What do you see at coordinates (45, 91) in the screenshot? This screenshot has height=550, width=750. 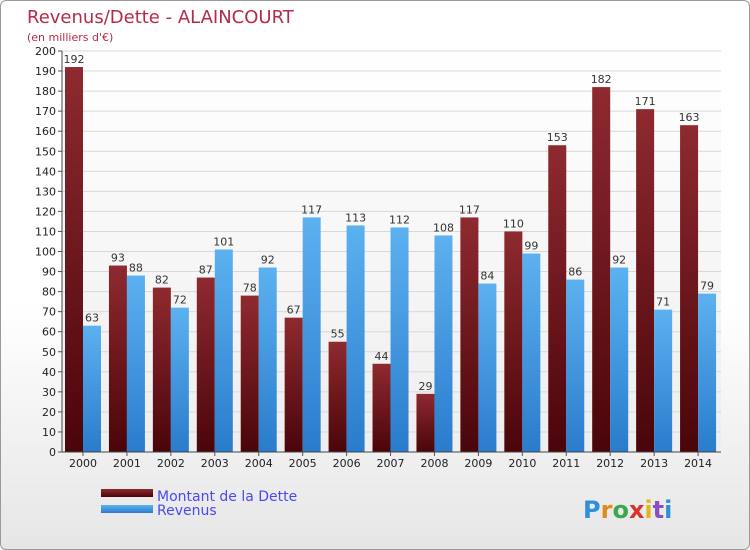 I see `y-tick-label: 180` at bounding box center [45, 91].